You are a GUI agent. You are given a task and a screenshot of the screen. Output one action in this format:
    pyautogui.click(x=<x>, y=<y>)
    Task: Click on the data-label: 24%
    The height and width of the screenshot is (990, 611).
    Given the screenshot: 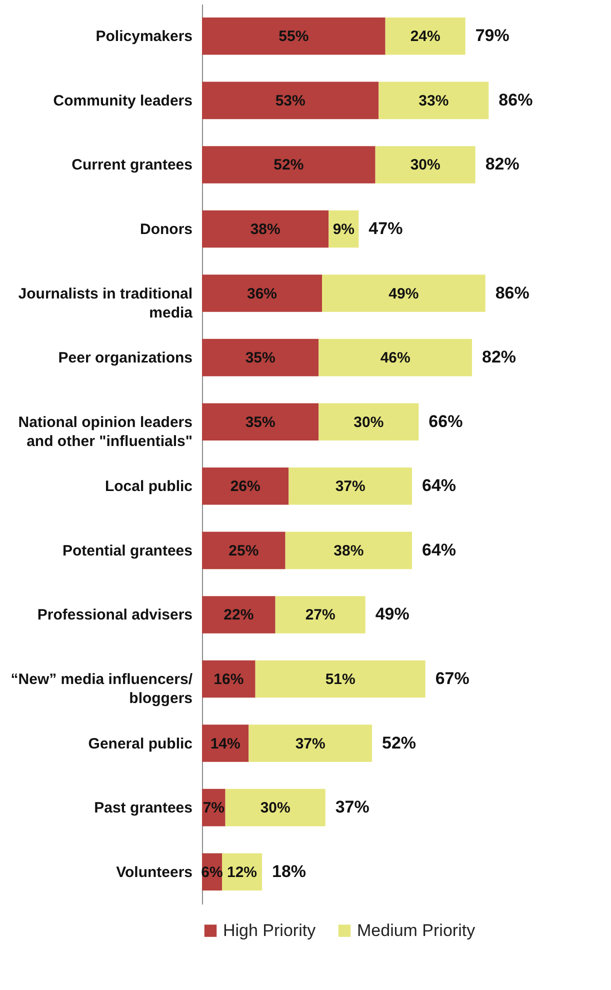 What is the action you would take?
    pyautogui.click(x=425, y=37)
    